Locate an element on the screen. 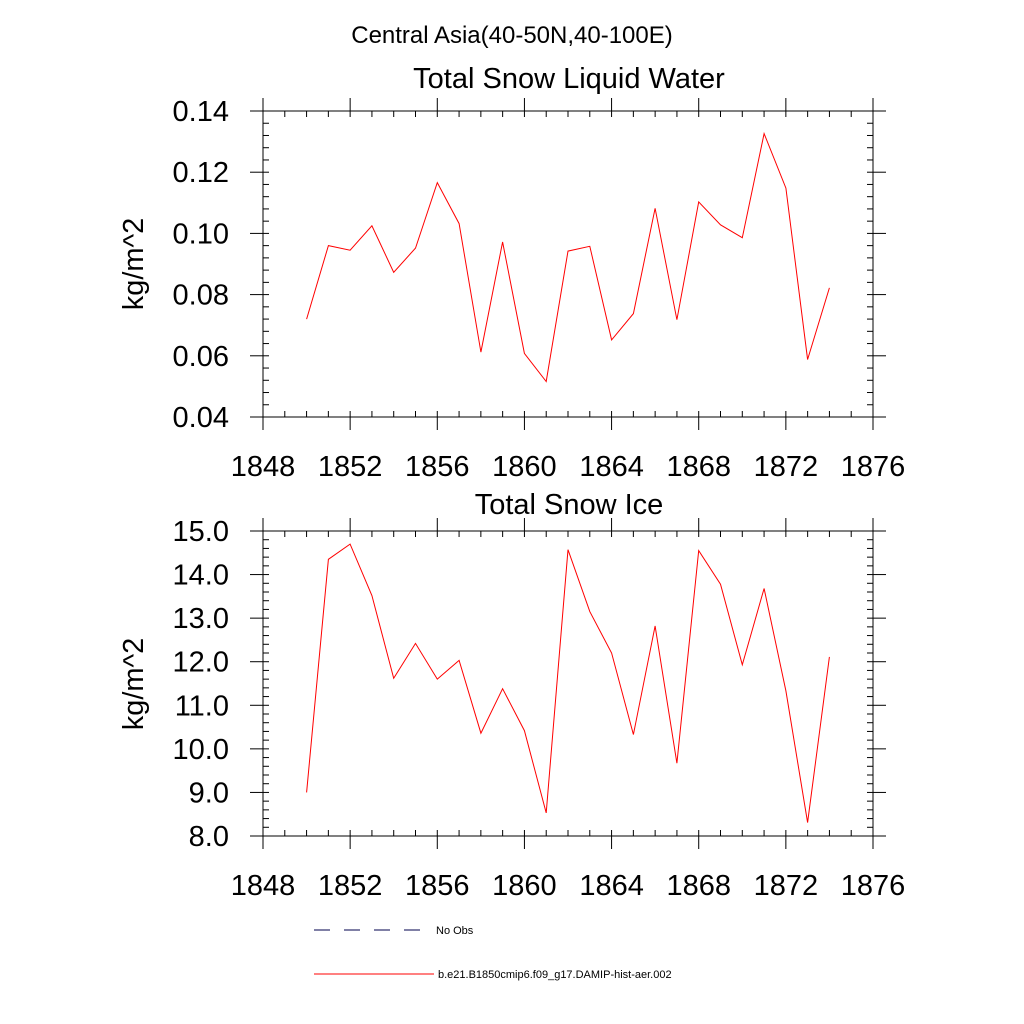 The height and width of the screenshot is (1024, 1024). y-tick-label: 12.0 is located at coordinates (201, 663).